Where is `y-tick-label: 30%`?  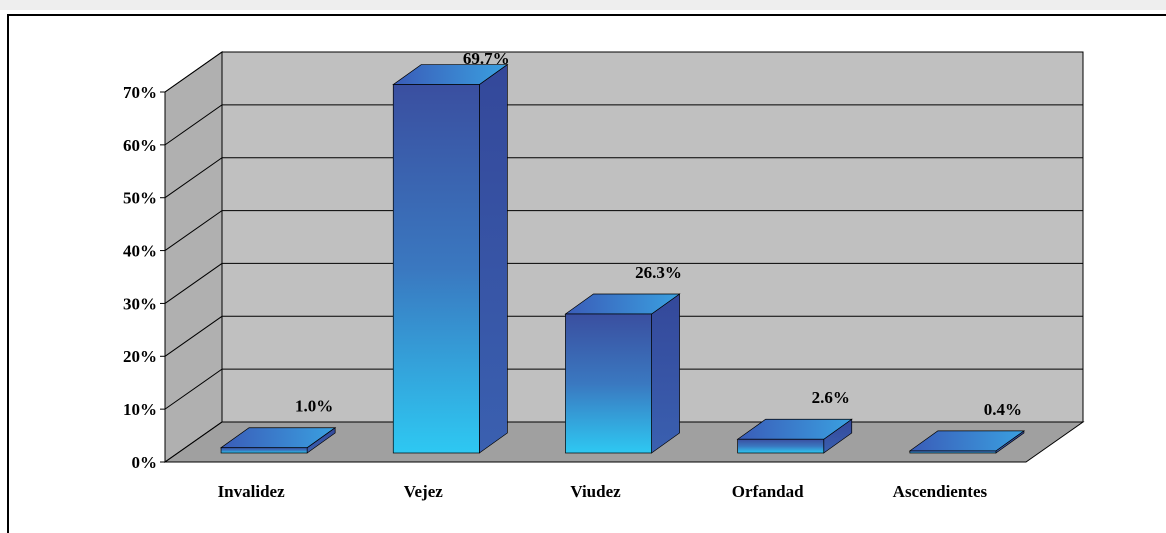
y-tick-label: 30% is located at coordinates (140, 303).